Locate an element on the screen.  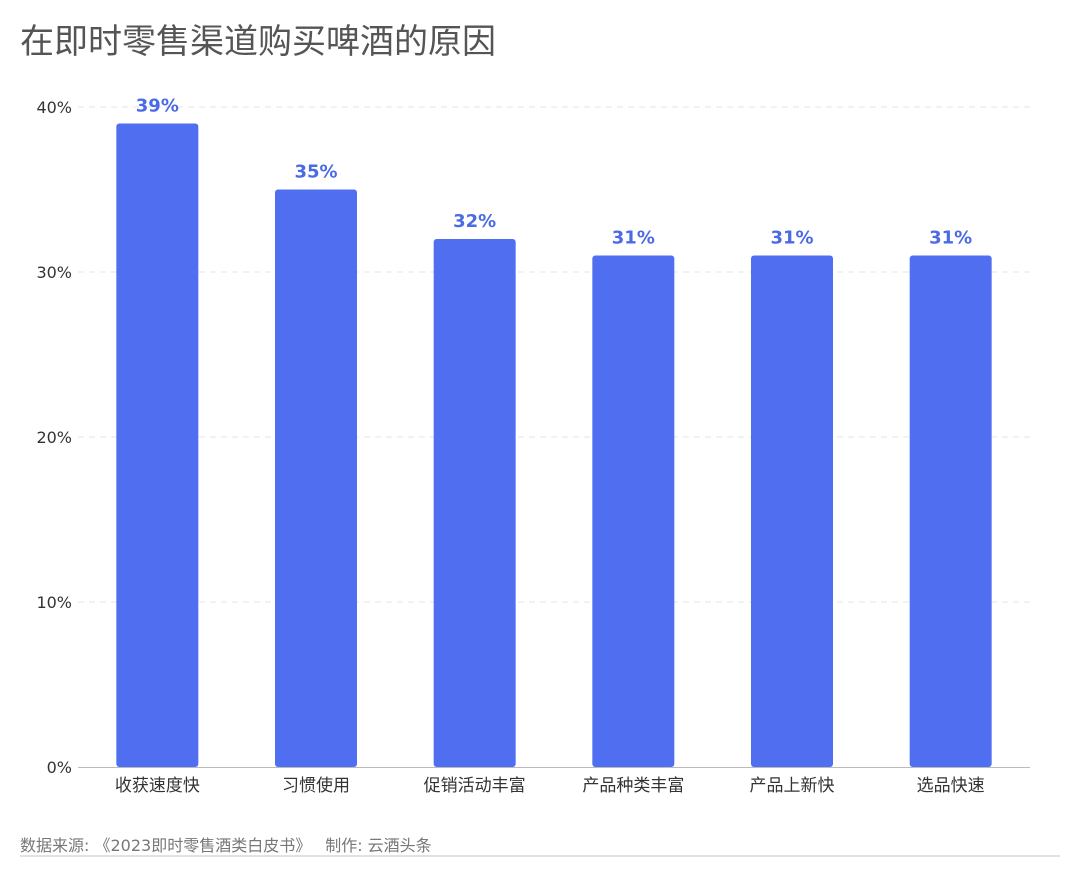
bar-value-label: 39% is located at coordinates (157, 106).